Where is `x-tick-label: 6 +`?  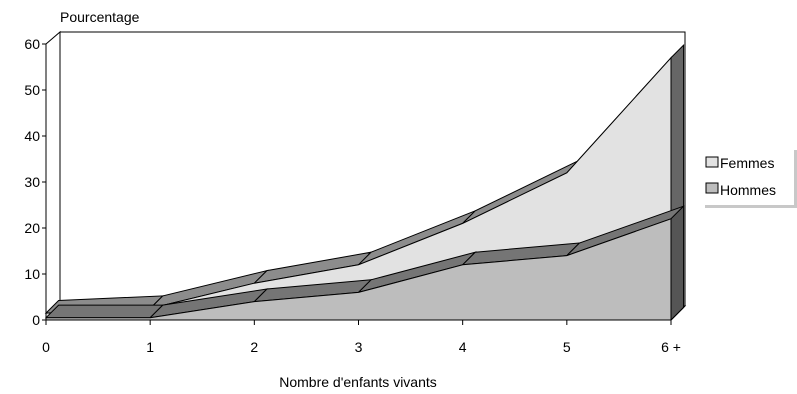
x-tick-label: 6 + is located at coordinates (671, 347).